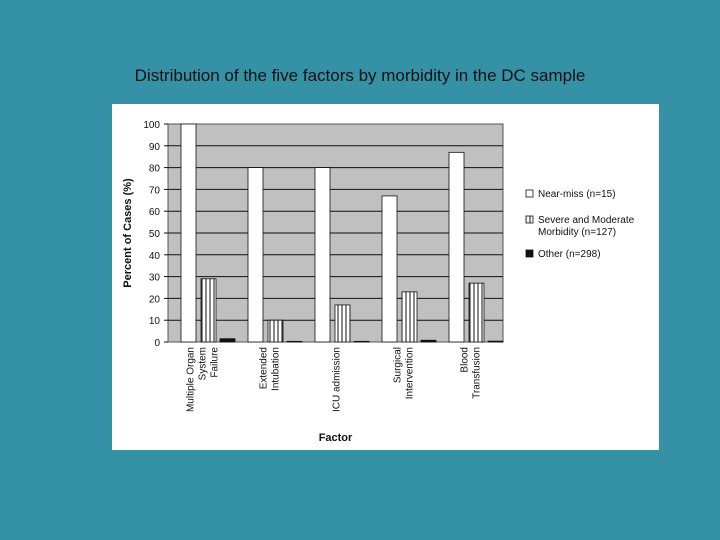  Describe the element at coordinates (191, 379) in the screenshot. I see `x-category-label: Multiple Organ` at that location.